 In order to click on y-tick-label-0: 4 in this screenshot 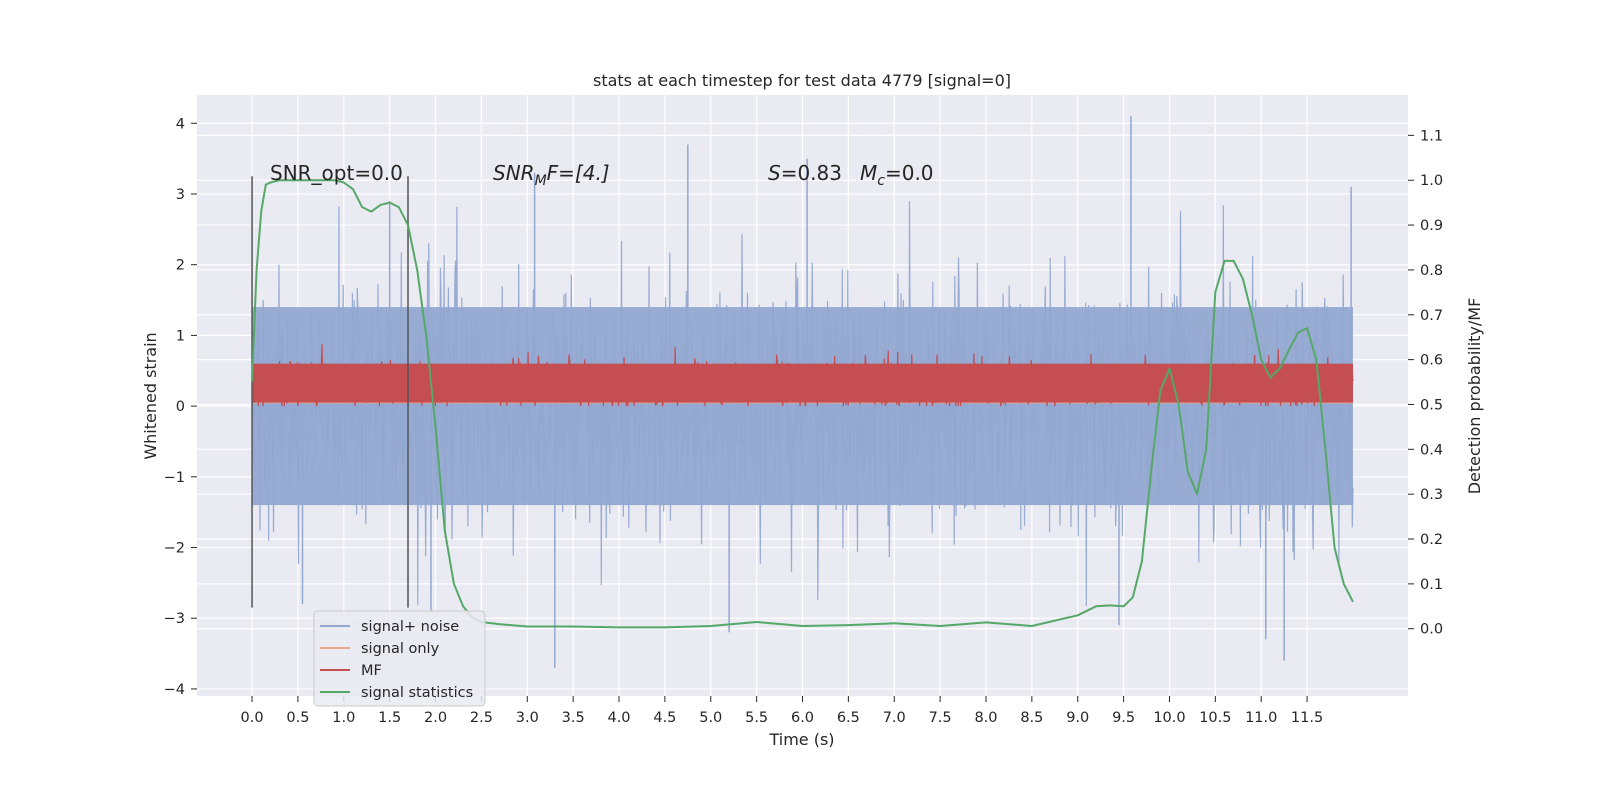, I will do `click(180, 124)`.